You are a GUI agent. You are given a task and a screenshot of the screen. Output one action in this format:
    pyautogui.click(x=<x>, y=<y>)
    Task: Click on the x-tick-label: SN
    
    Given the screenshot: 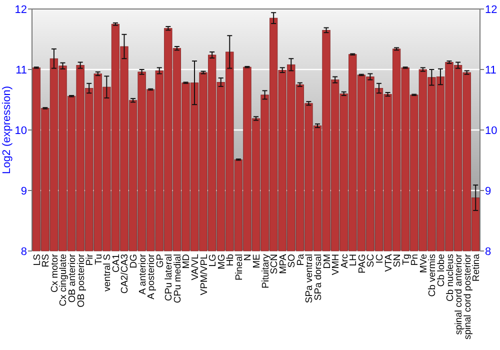 What is the action you would take?
    pyautogui.click(x=398, y=261)
    